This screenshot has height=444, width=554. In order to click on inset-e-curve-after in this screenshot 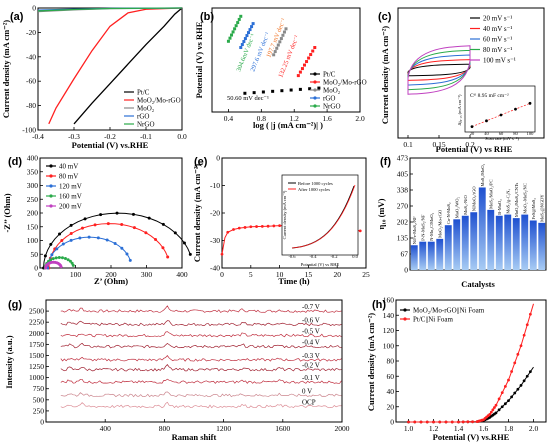, I will do `click(323, 216)`.